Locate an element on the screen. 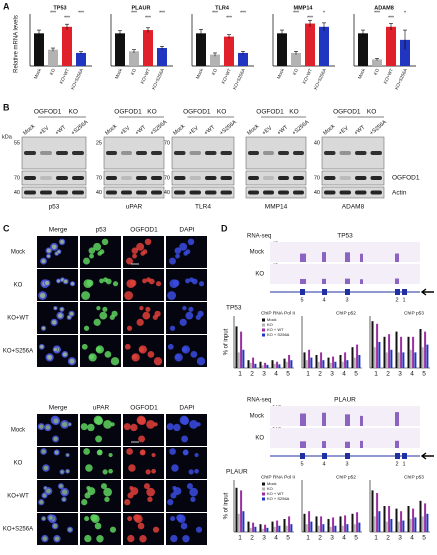  row-label: KO+S256A is located at coordinates (18, 530).